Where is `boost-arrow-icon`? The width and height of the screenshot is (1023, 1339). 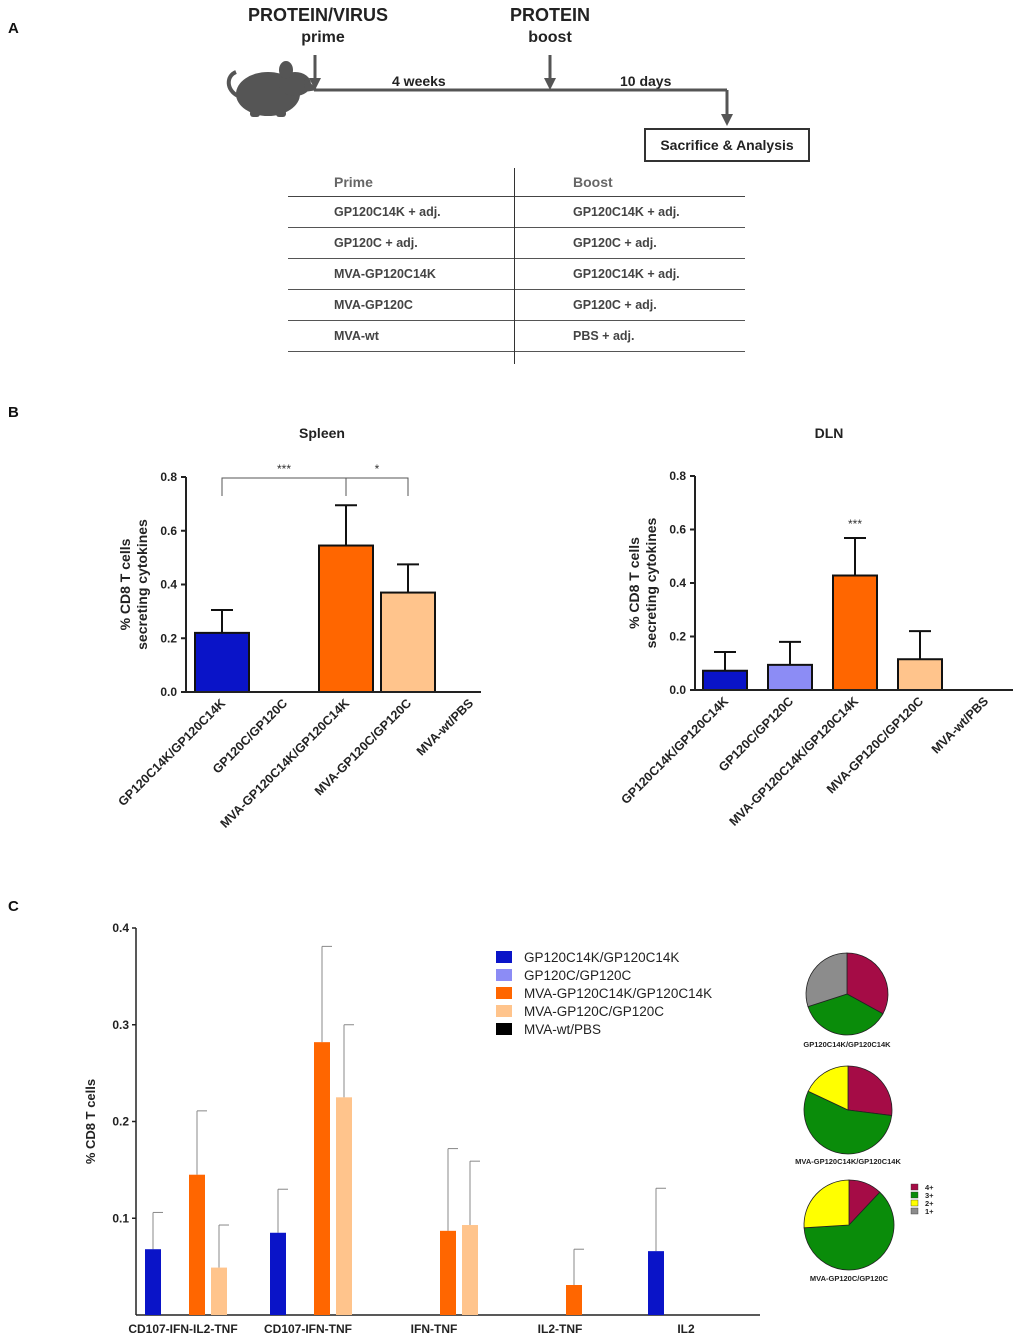
boost-arrow-icon is located at coordinates (550, 84).